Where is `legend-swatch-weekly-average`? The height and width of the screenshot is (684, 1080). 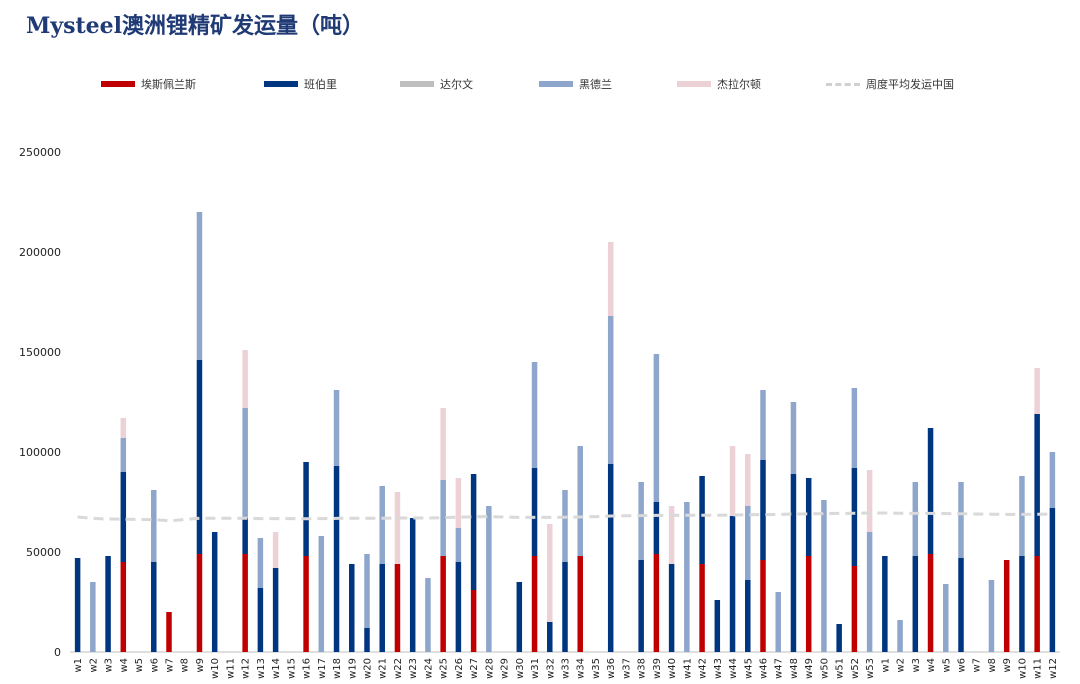 legend-swatch-weekly-average is located at coordinates (843, 84).